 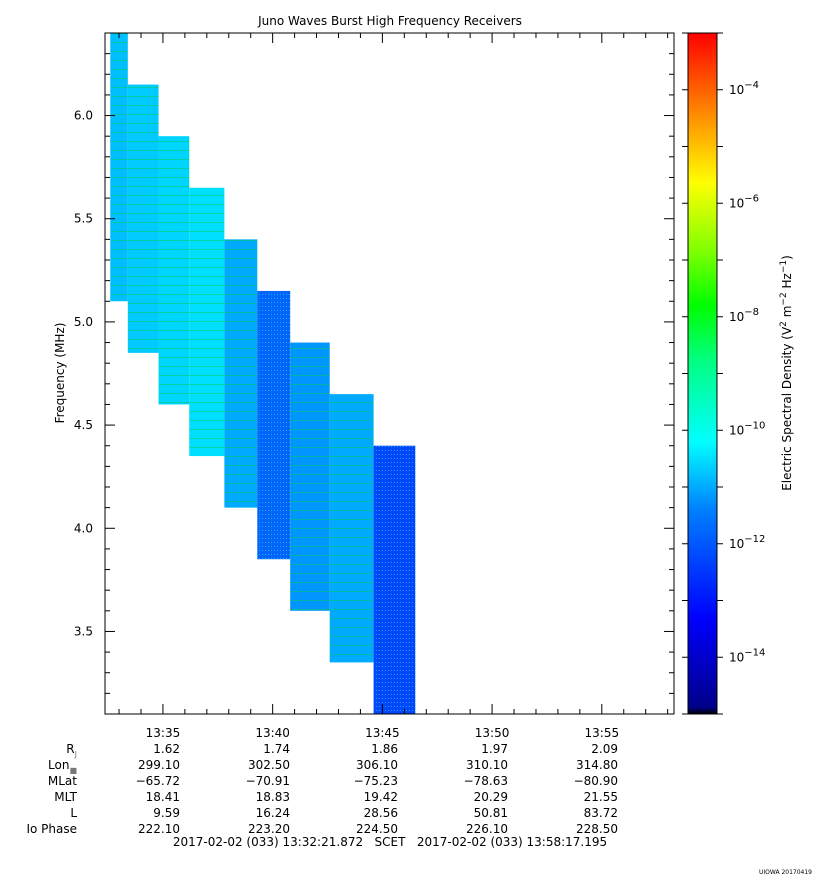 What do you see at coordinates (71, 750) in the screenshot?
I see `ephemeris-row-label: RJ` at bounding box center [71, 750].